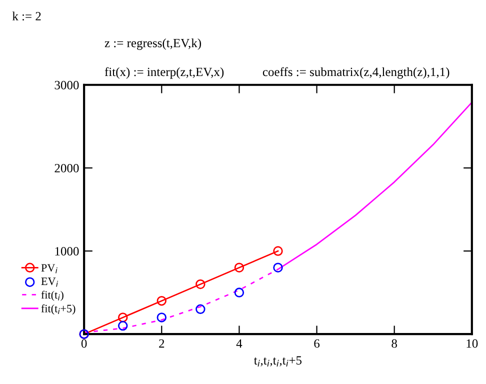 The image size is (486, 384). I want to click on text: z := regress(t,EV,k), so click(153, 44).